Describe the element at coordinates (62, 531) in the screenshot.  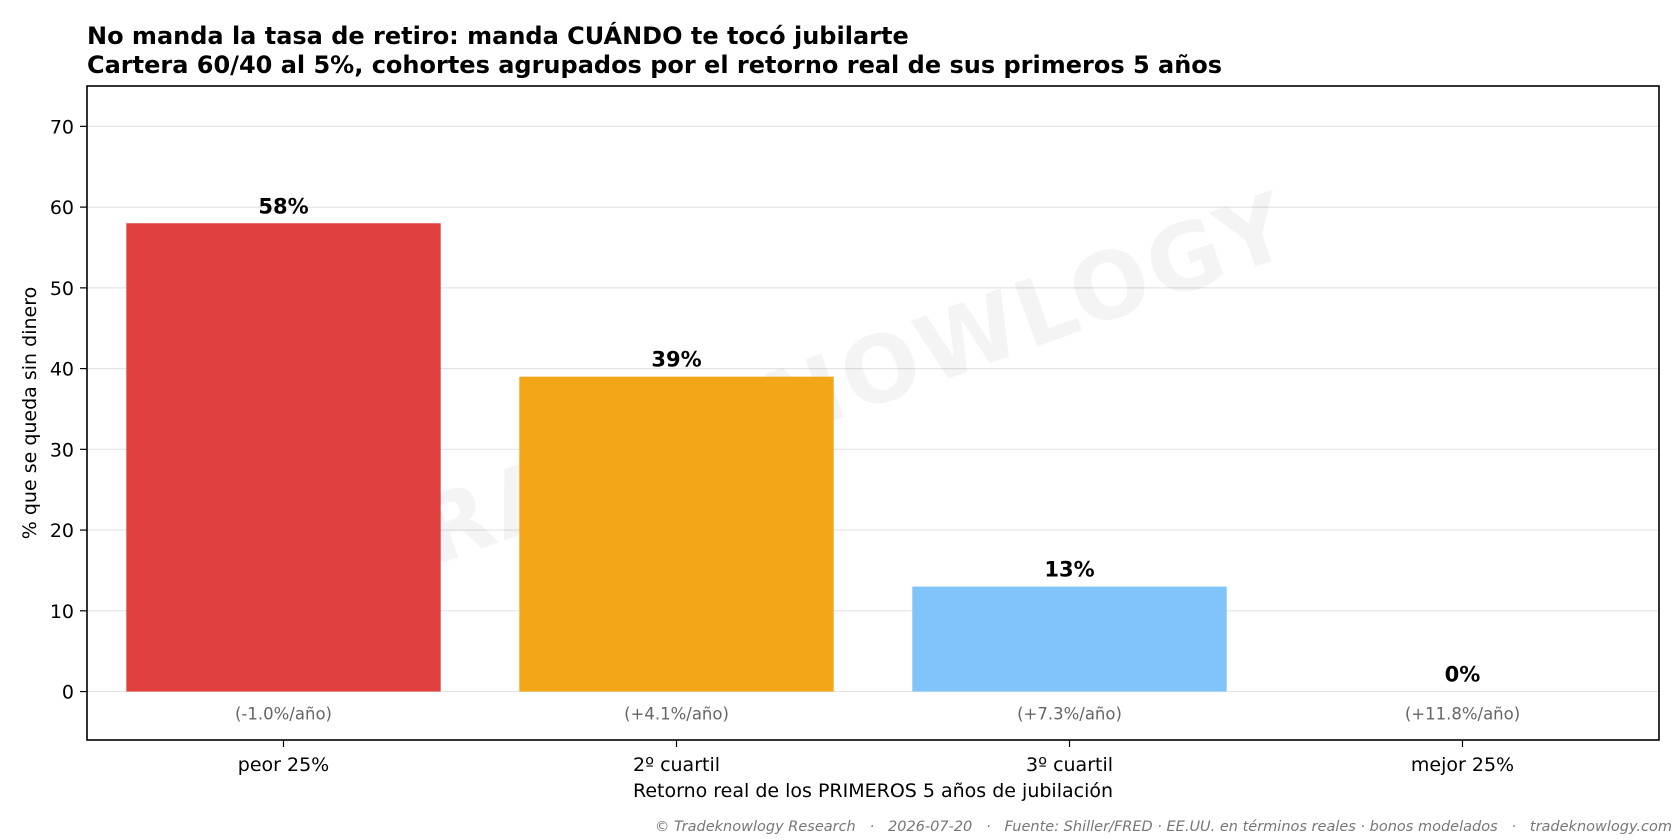
I see `y-tick-label: 20` at that location.